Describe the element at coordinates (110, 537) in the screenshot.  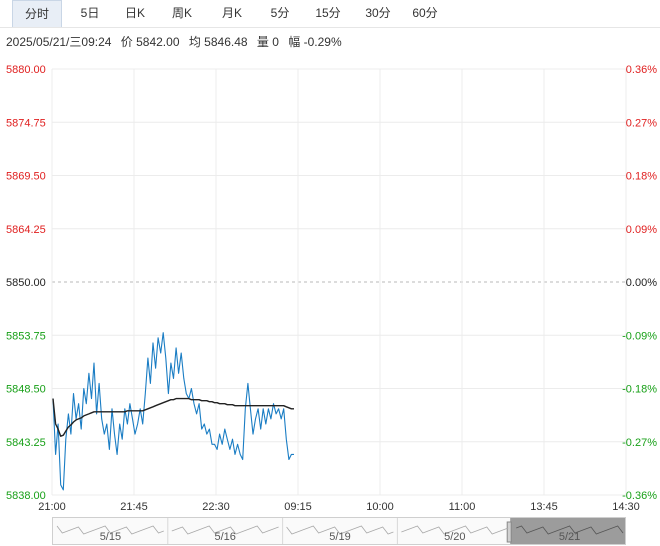
I see `navigator-date-label: 5/15` at that location.